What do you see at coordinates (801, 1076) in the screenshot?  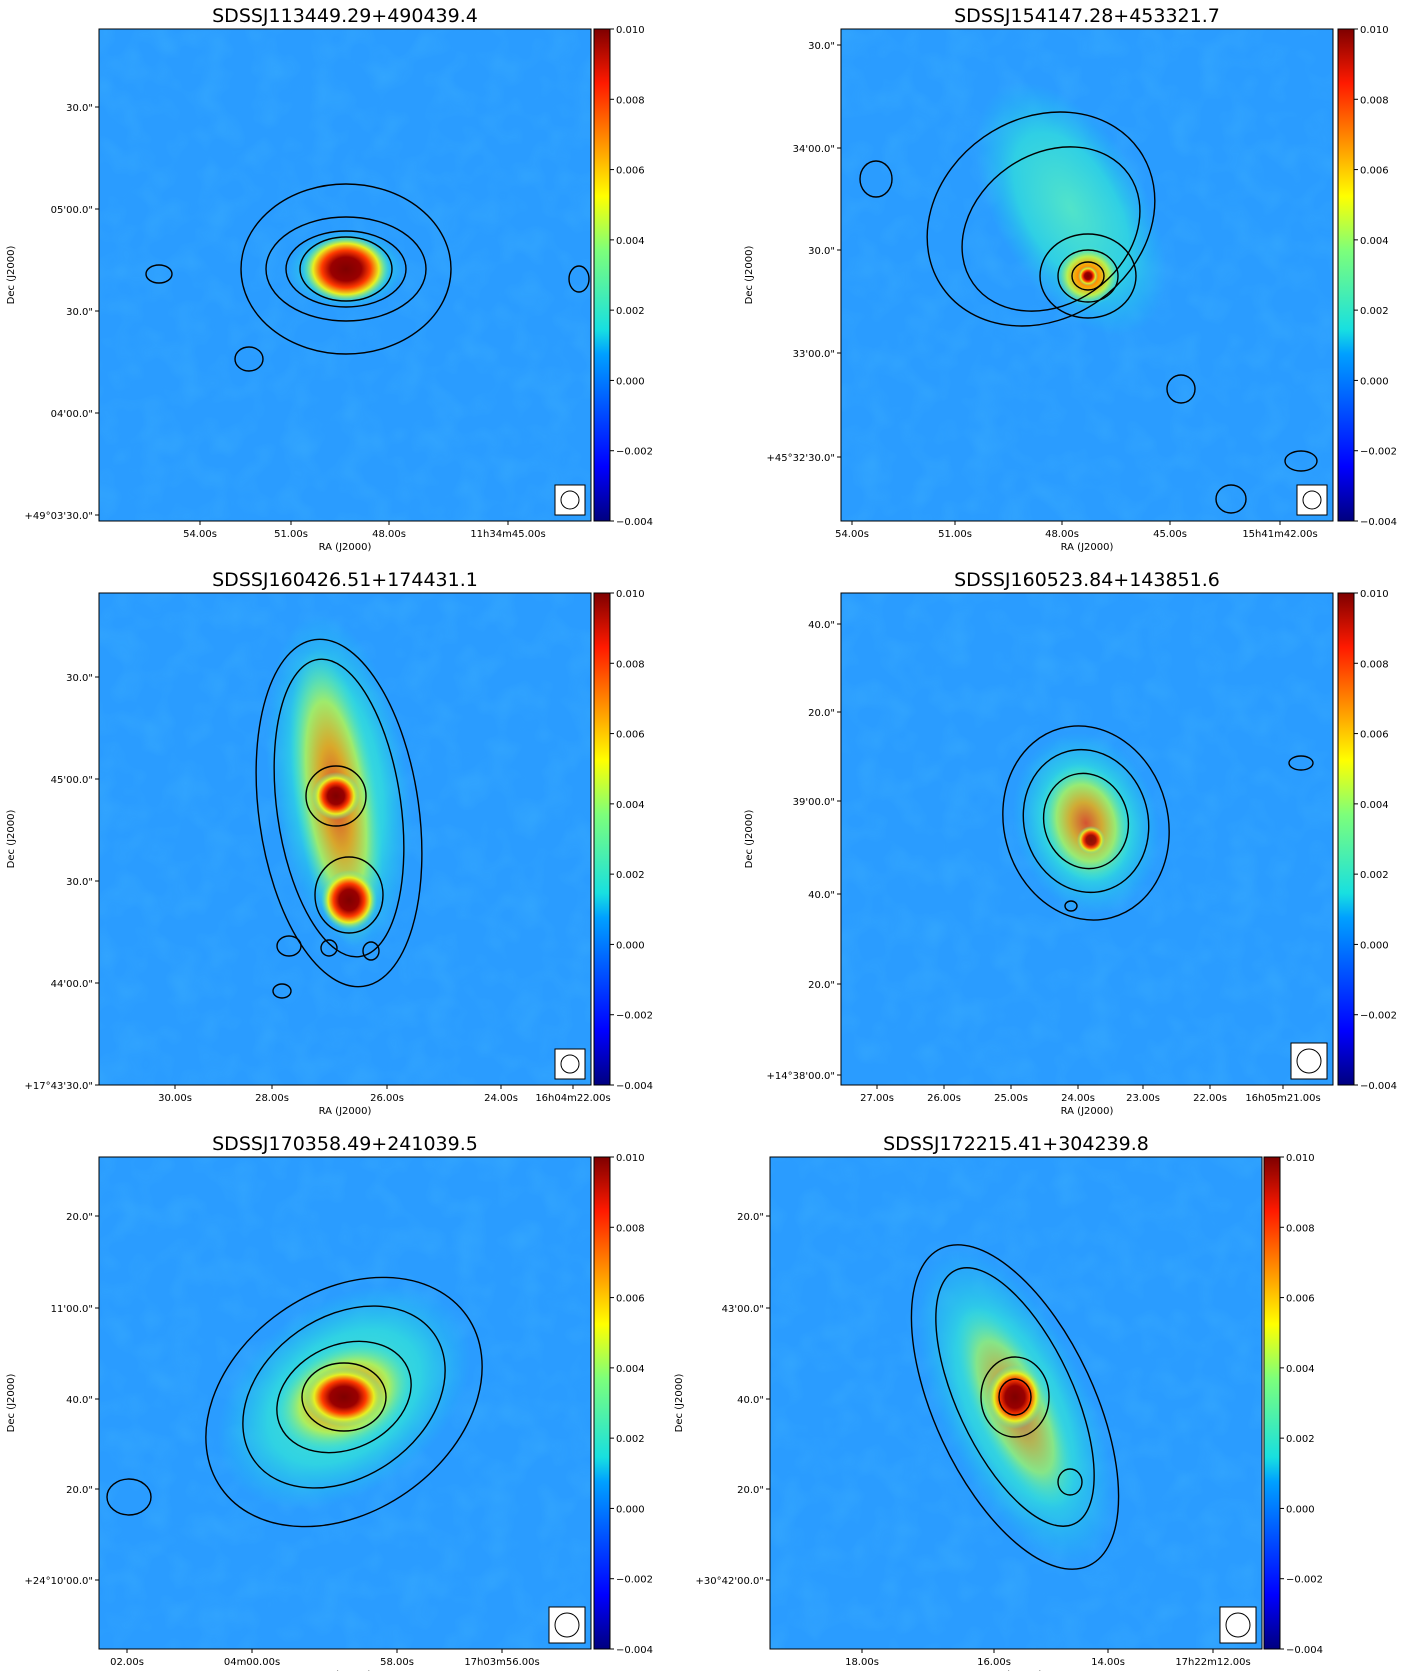 I see `y-tick-label: +14°38'00.0"` at bounding box center [801, 1076].